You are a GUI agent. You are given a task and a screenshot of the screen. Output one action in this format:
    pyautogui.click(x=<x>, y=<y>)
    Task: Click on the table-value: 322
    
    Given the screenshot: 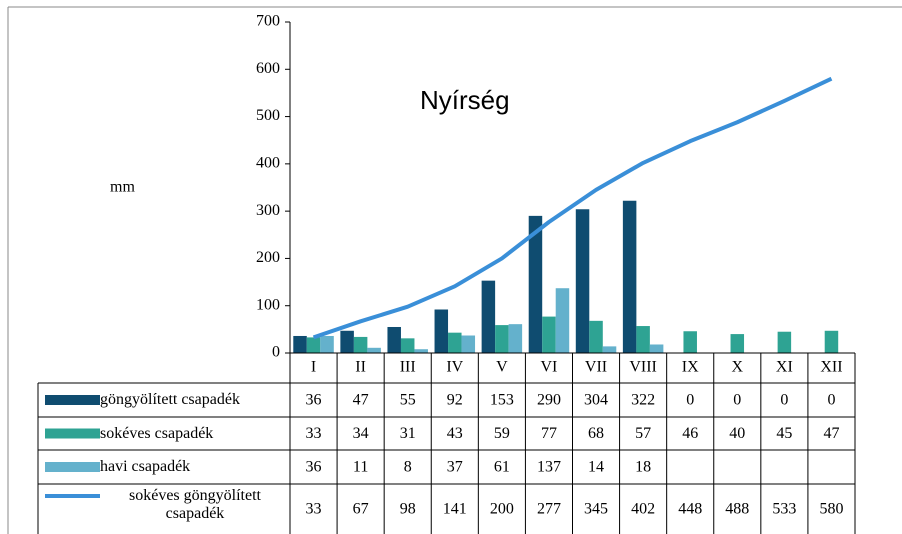 What is the action you would take?
    pyautogui.click(x=643, y=400)
    